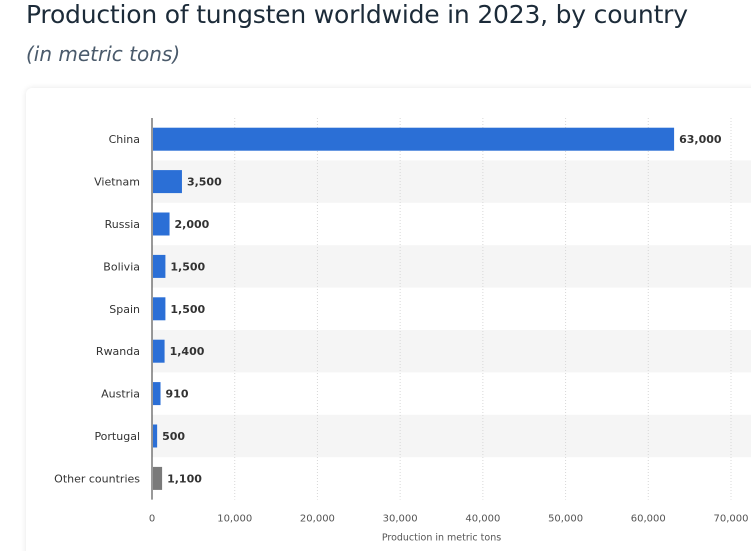 This screenshot has height=551, width=751. I want to click on data-label: 910, so click(177, 394).